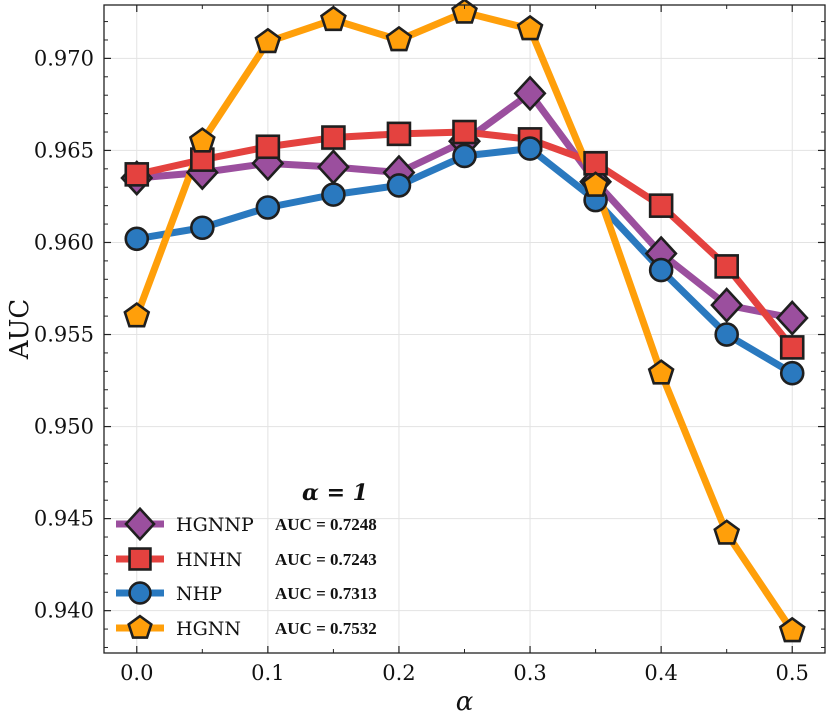 This screenshot has width=831, height=721. Describe the element at coordinates (20, 330) in the screenshot. I see `y-axis-label: AUC` at that location.